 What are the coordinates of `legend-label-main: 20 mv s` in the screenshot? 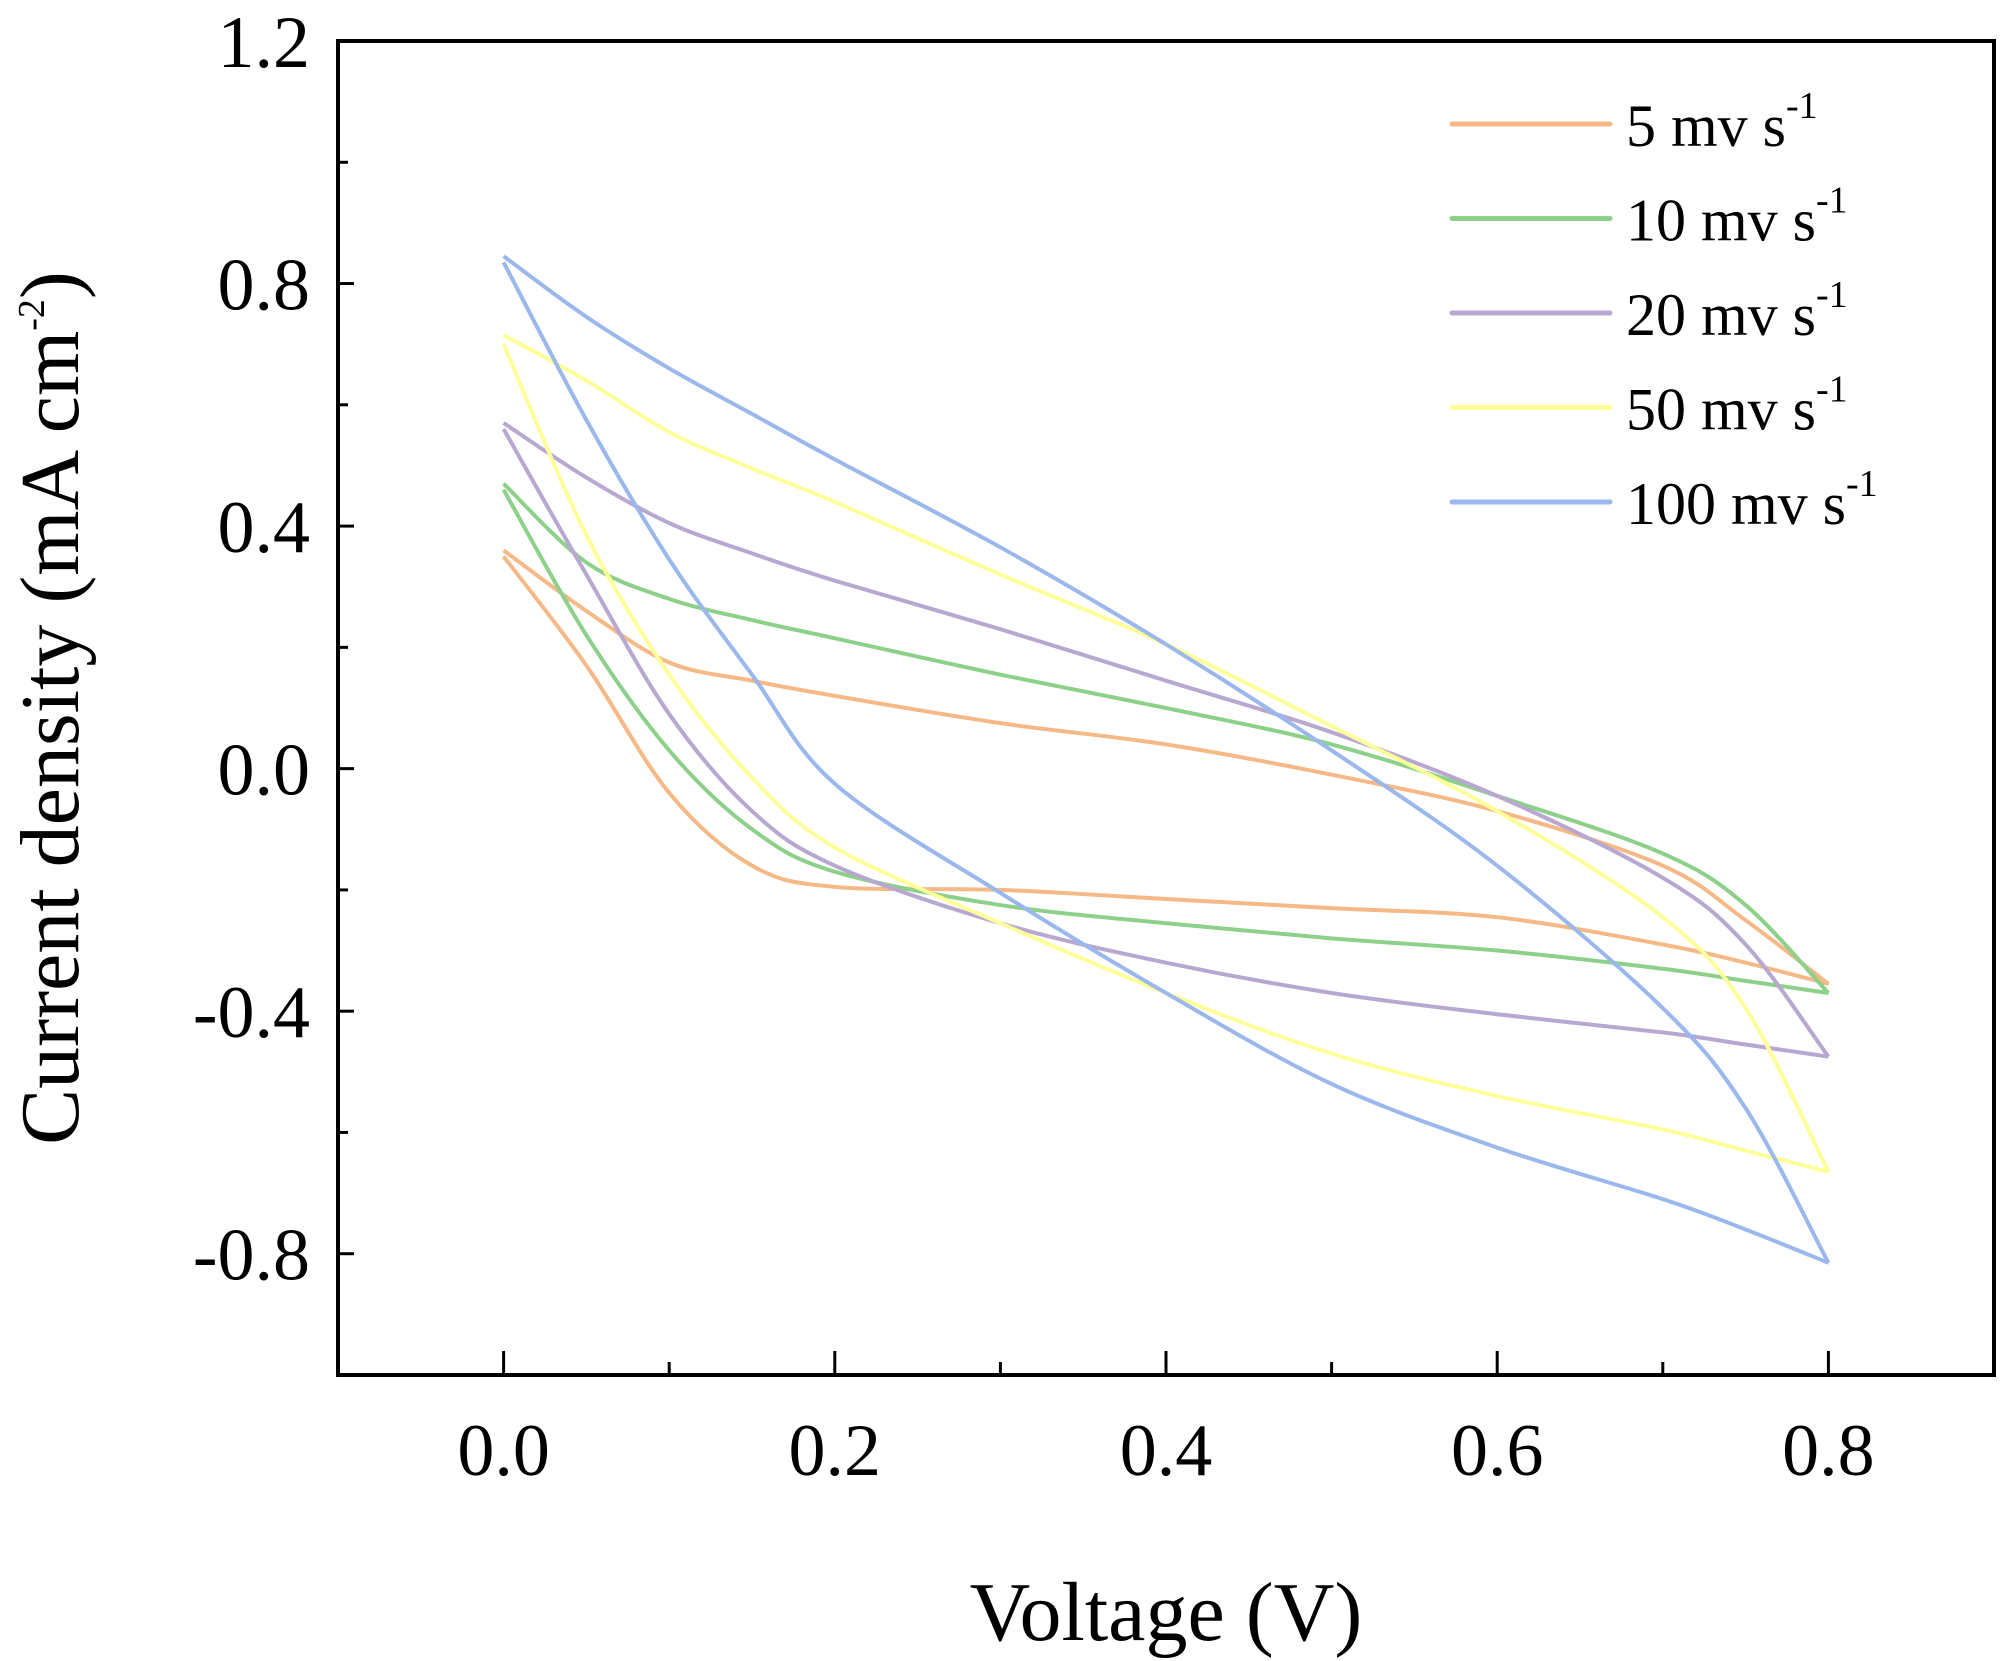 It's located at (1721, 315).